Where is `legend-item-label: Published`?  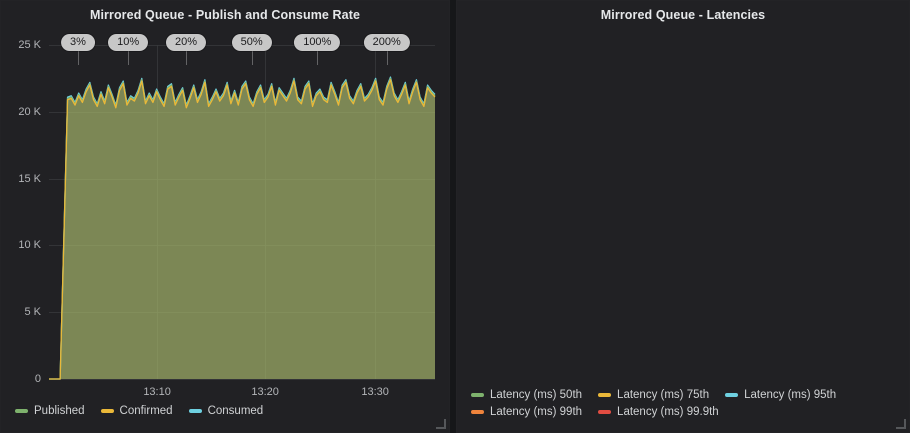
legend-item-label: Published is located at coordinates (59, 411).